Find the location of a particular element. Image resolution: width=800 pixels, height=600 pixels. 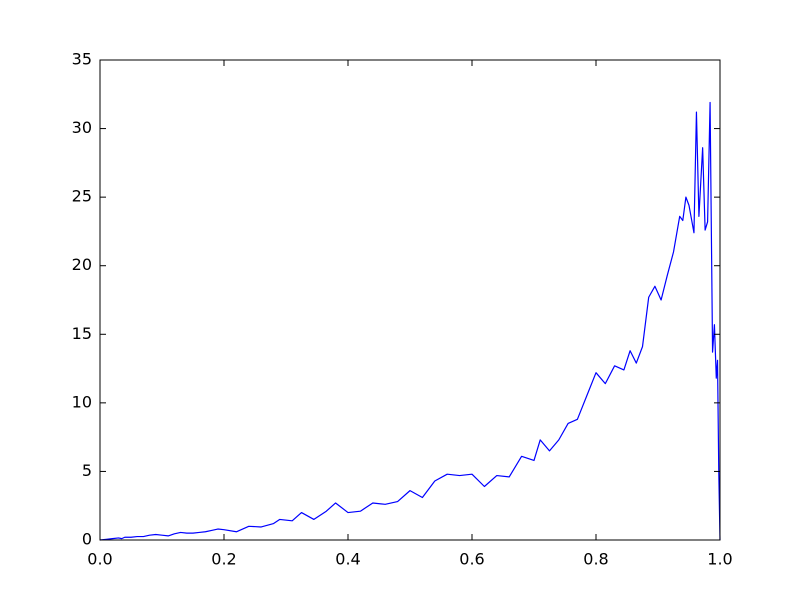

x-tick-label: 0.0 is located at coordinates (99, 559).